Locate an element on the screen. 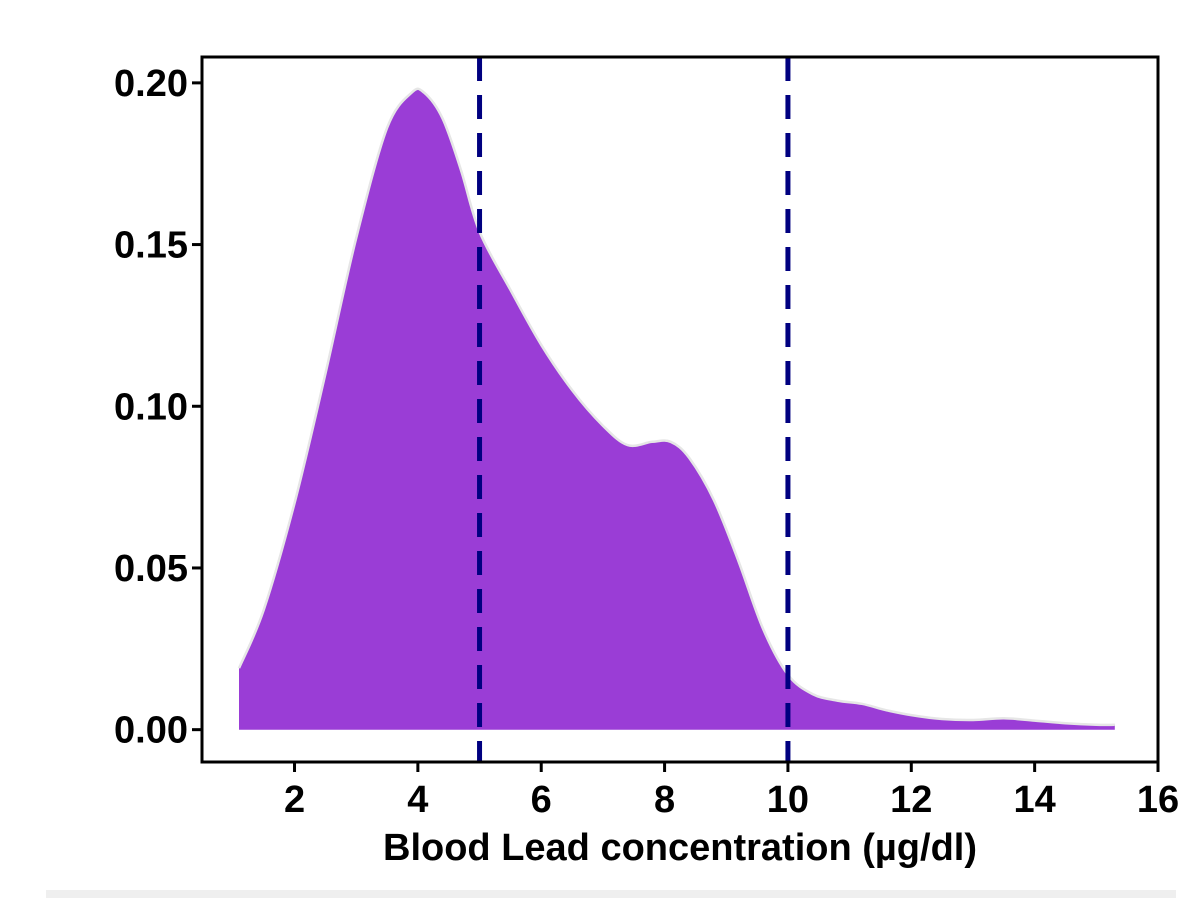 This screenshot has width=1200, height=898. y-axis: 0.00 0.05 0.10 0.15 0.20 is located at coordinates (158, 407).